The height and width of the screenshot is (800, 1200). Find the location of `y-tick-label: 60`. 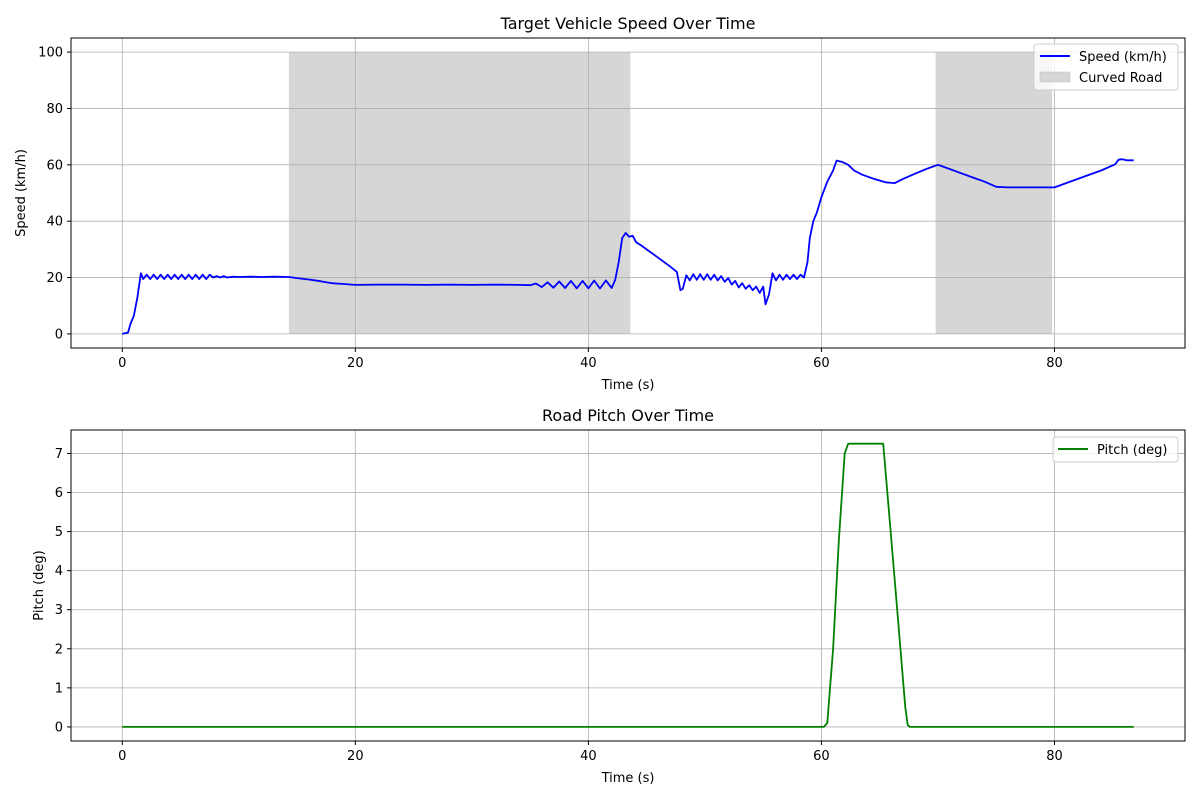

y-tick-label: 60 is located at coordinates (54, 165).